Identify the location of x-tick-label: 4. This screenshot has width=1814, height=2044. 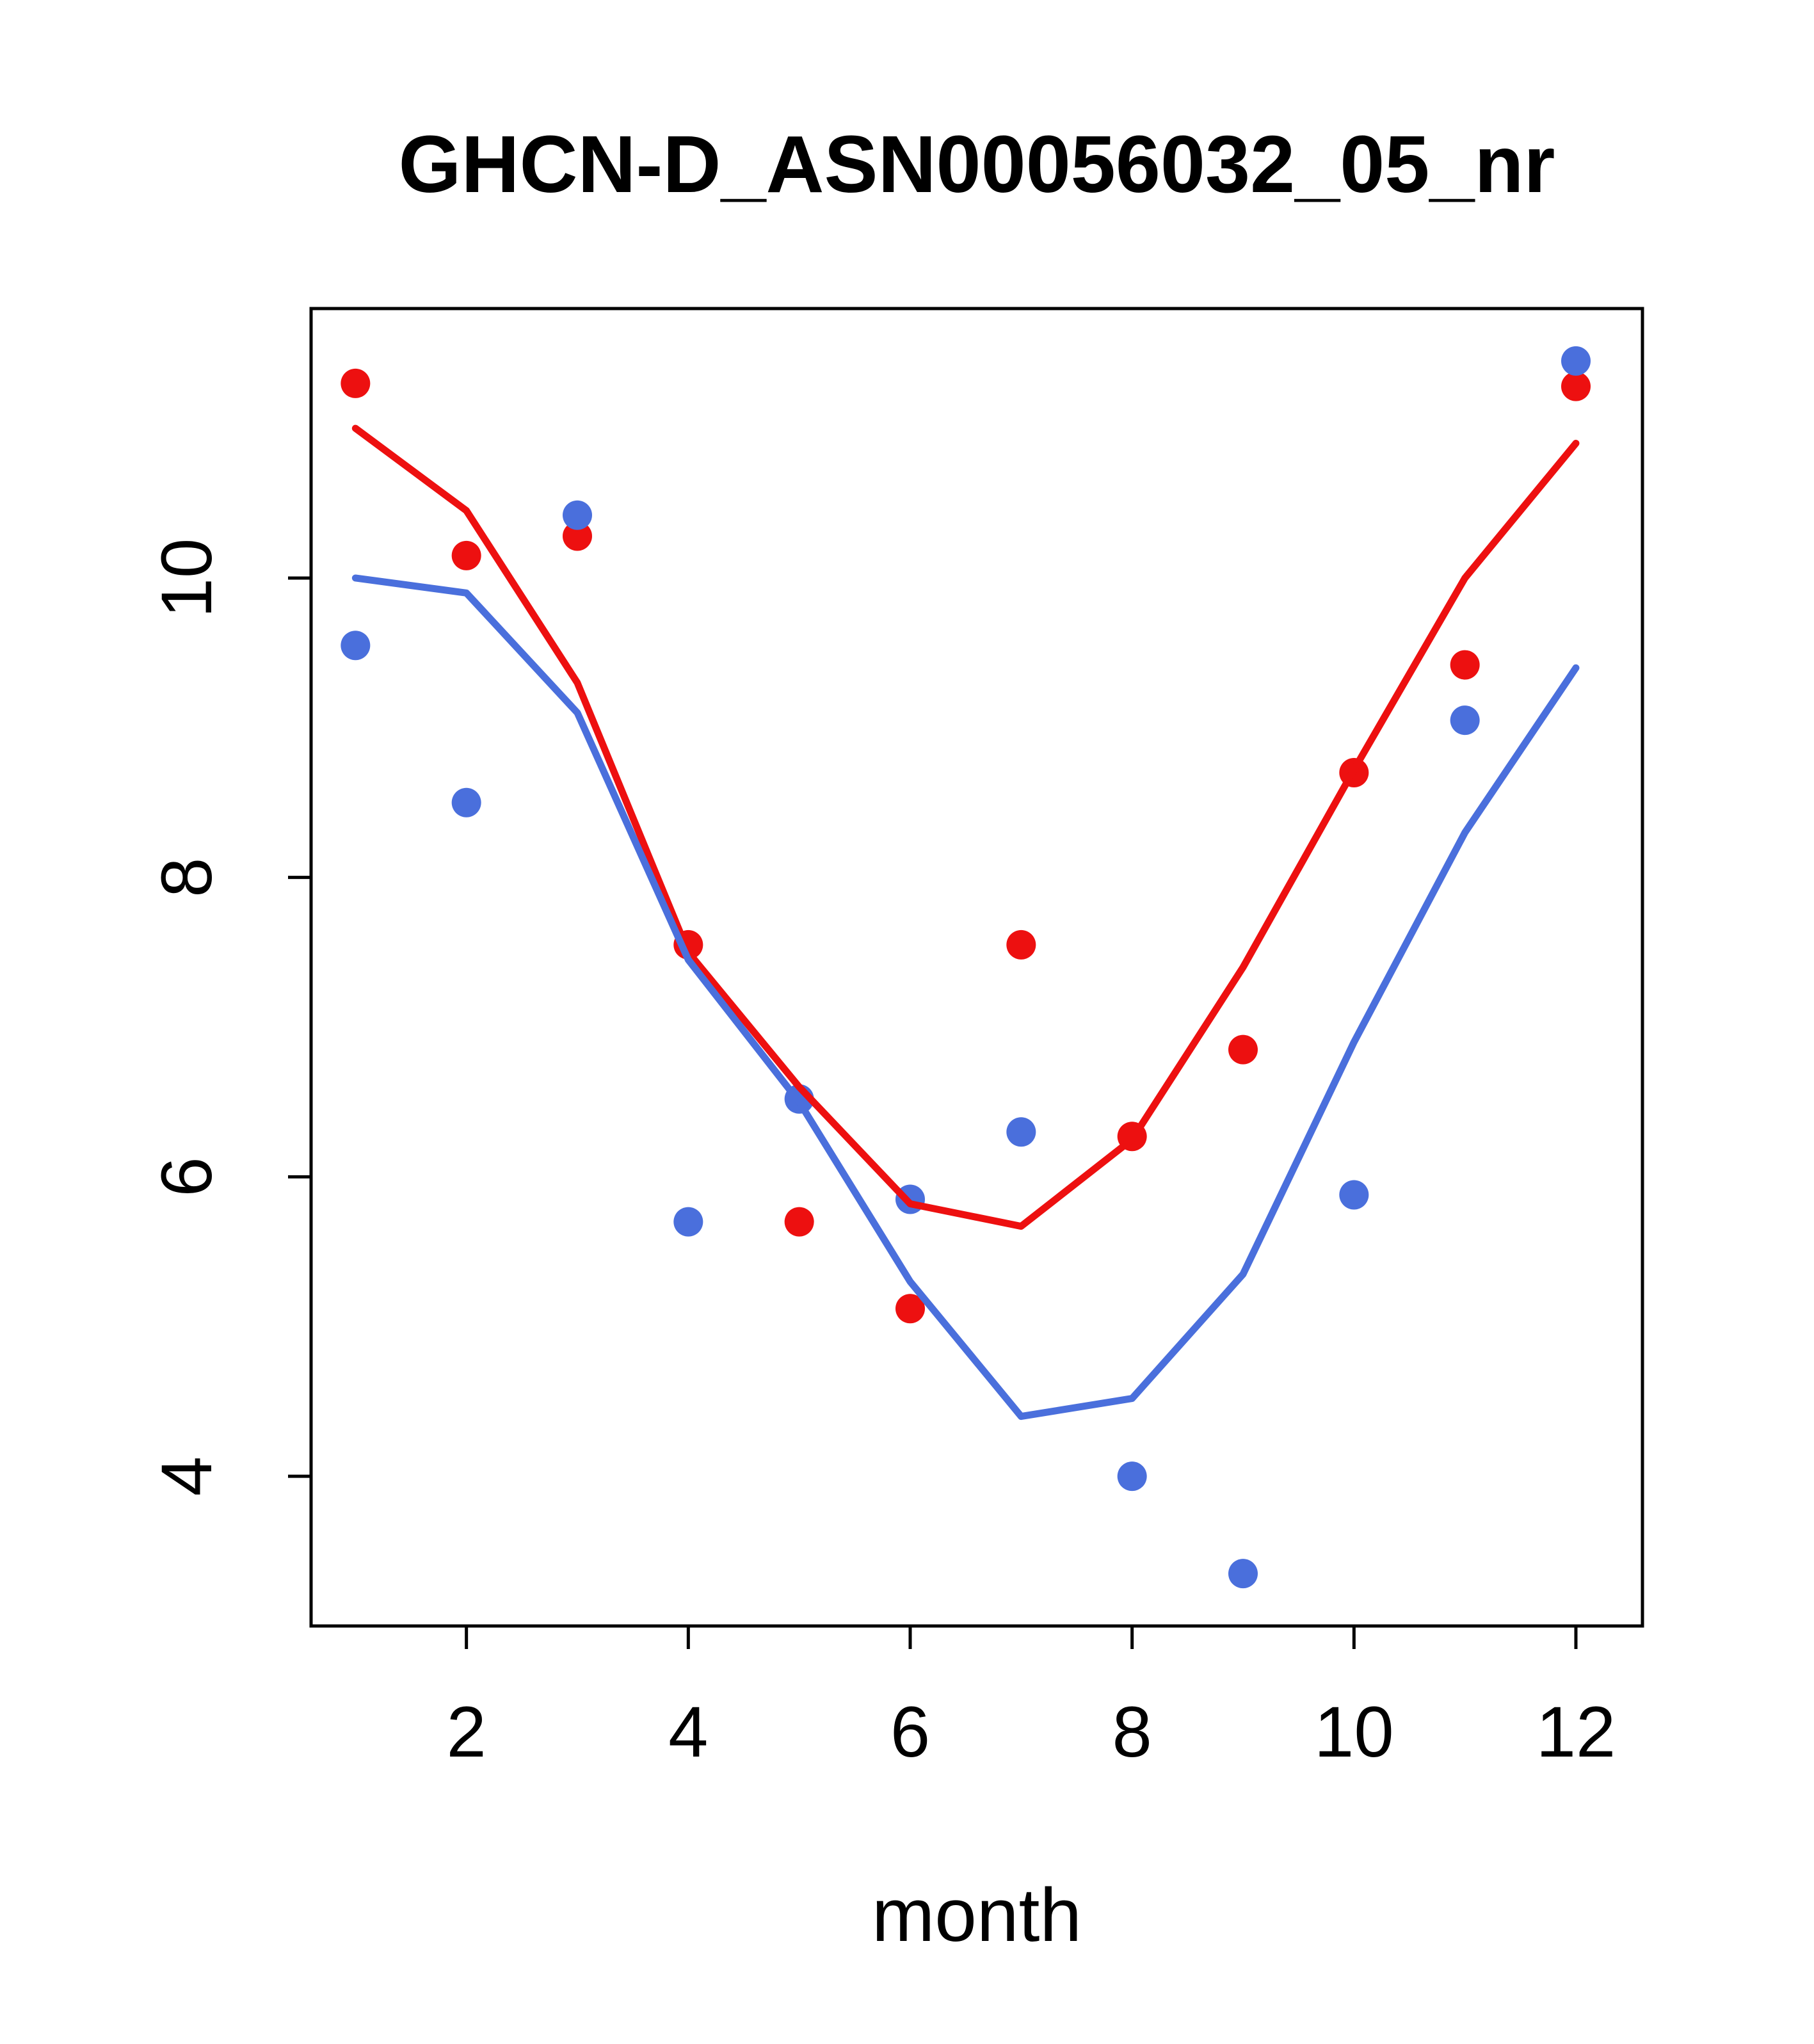
(688, 1732).